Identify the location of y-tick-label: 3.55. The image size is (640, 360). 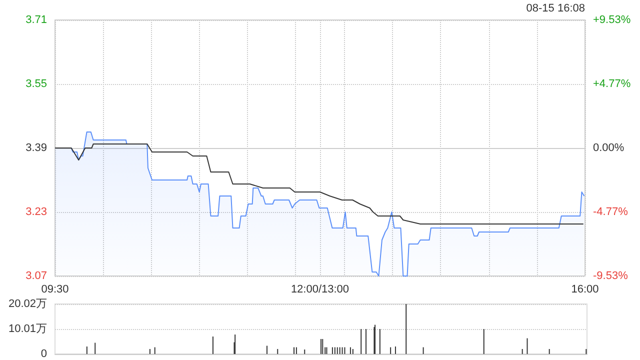
(36, 84).